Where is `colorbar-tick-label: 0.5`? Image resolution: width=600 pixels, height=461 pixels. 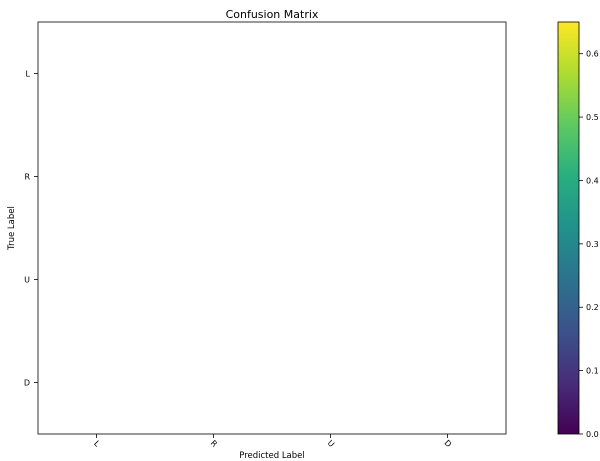 colorbar-tick-label: 0.5 is located at coordinates (592, 117).